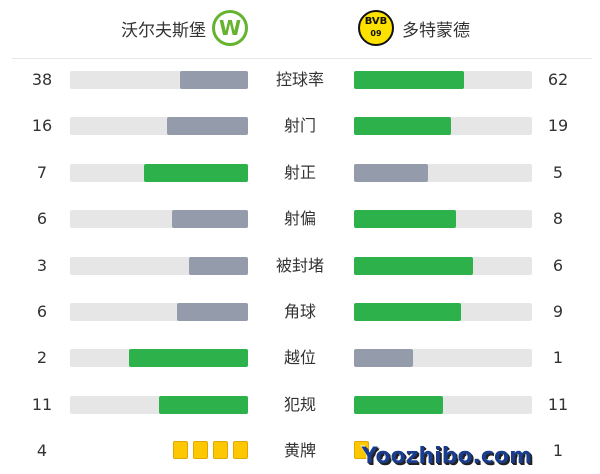 This screenshot has width=600, height=474. I want to click on stat-label: 黄牌, so click(299, 450).